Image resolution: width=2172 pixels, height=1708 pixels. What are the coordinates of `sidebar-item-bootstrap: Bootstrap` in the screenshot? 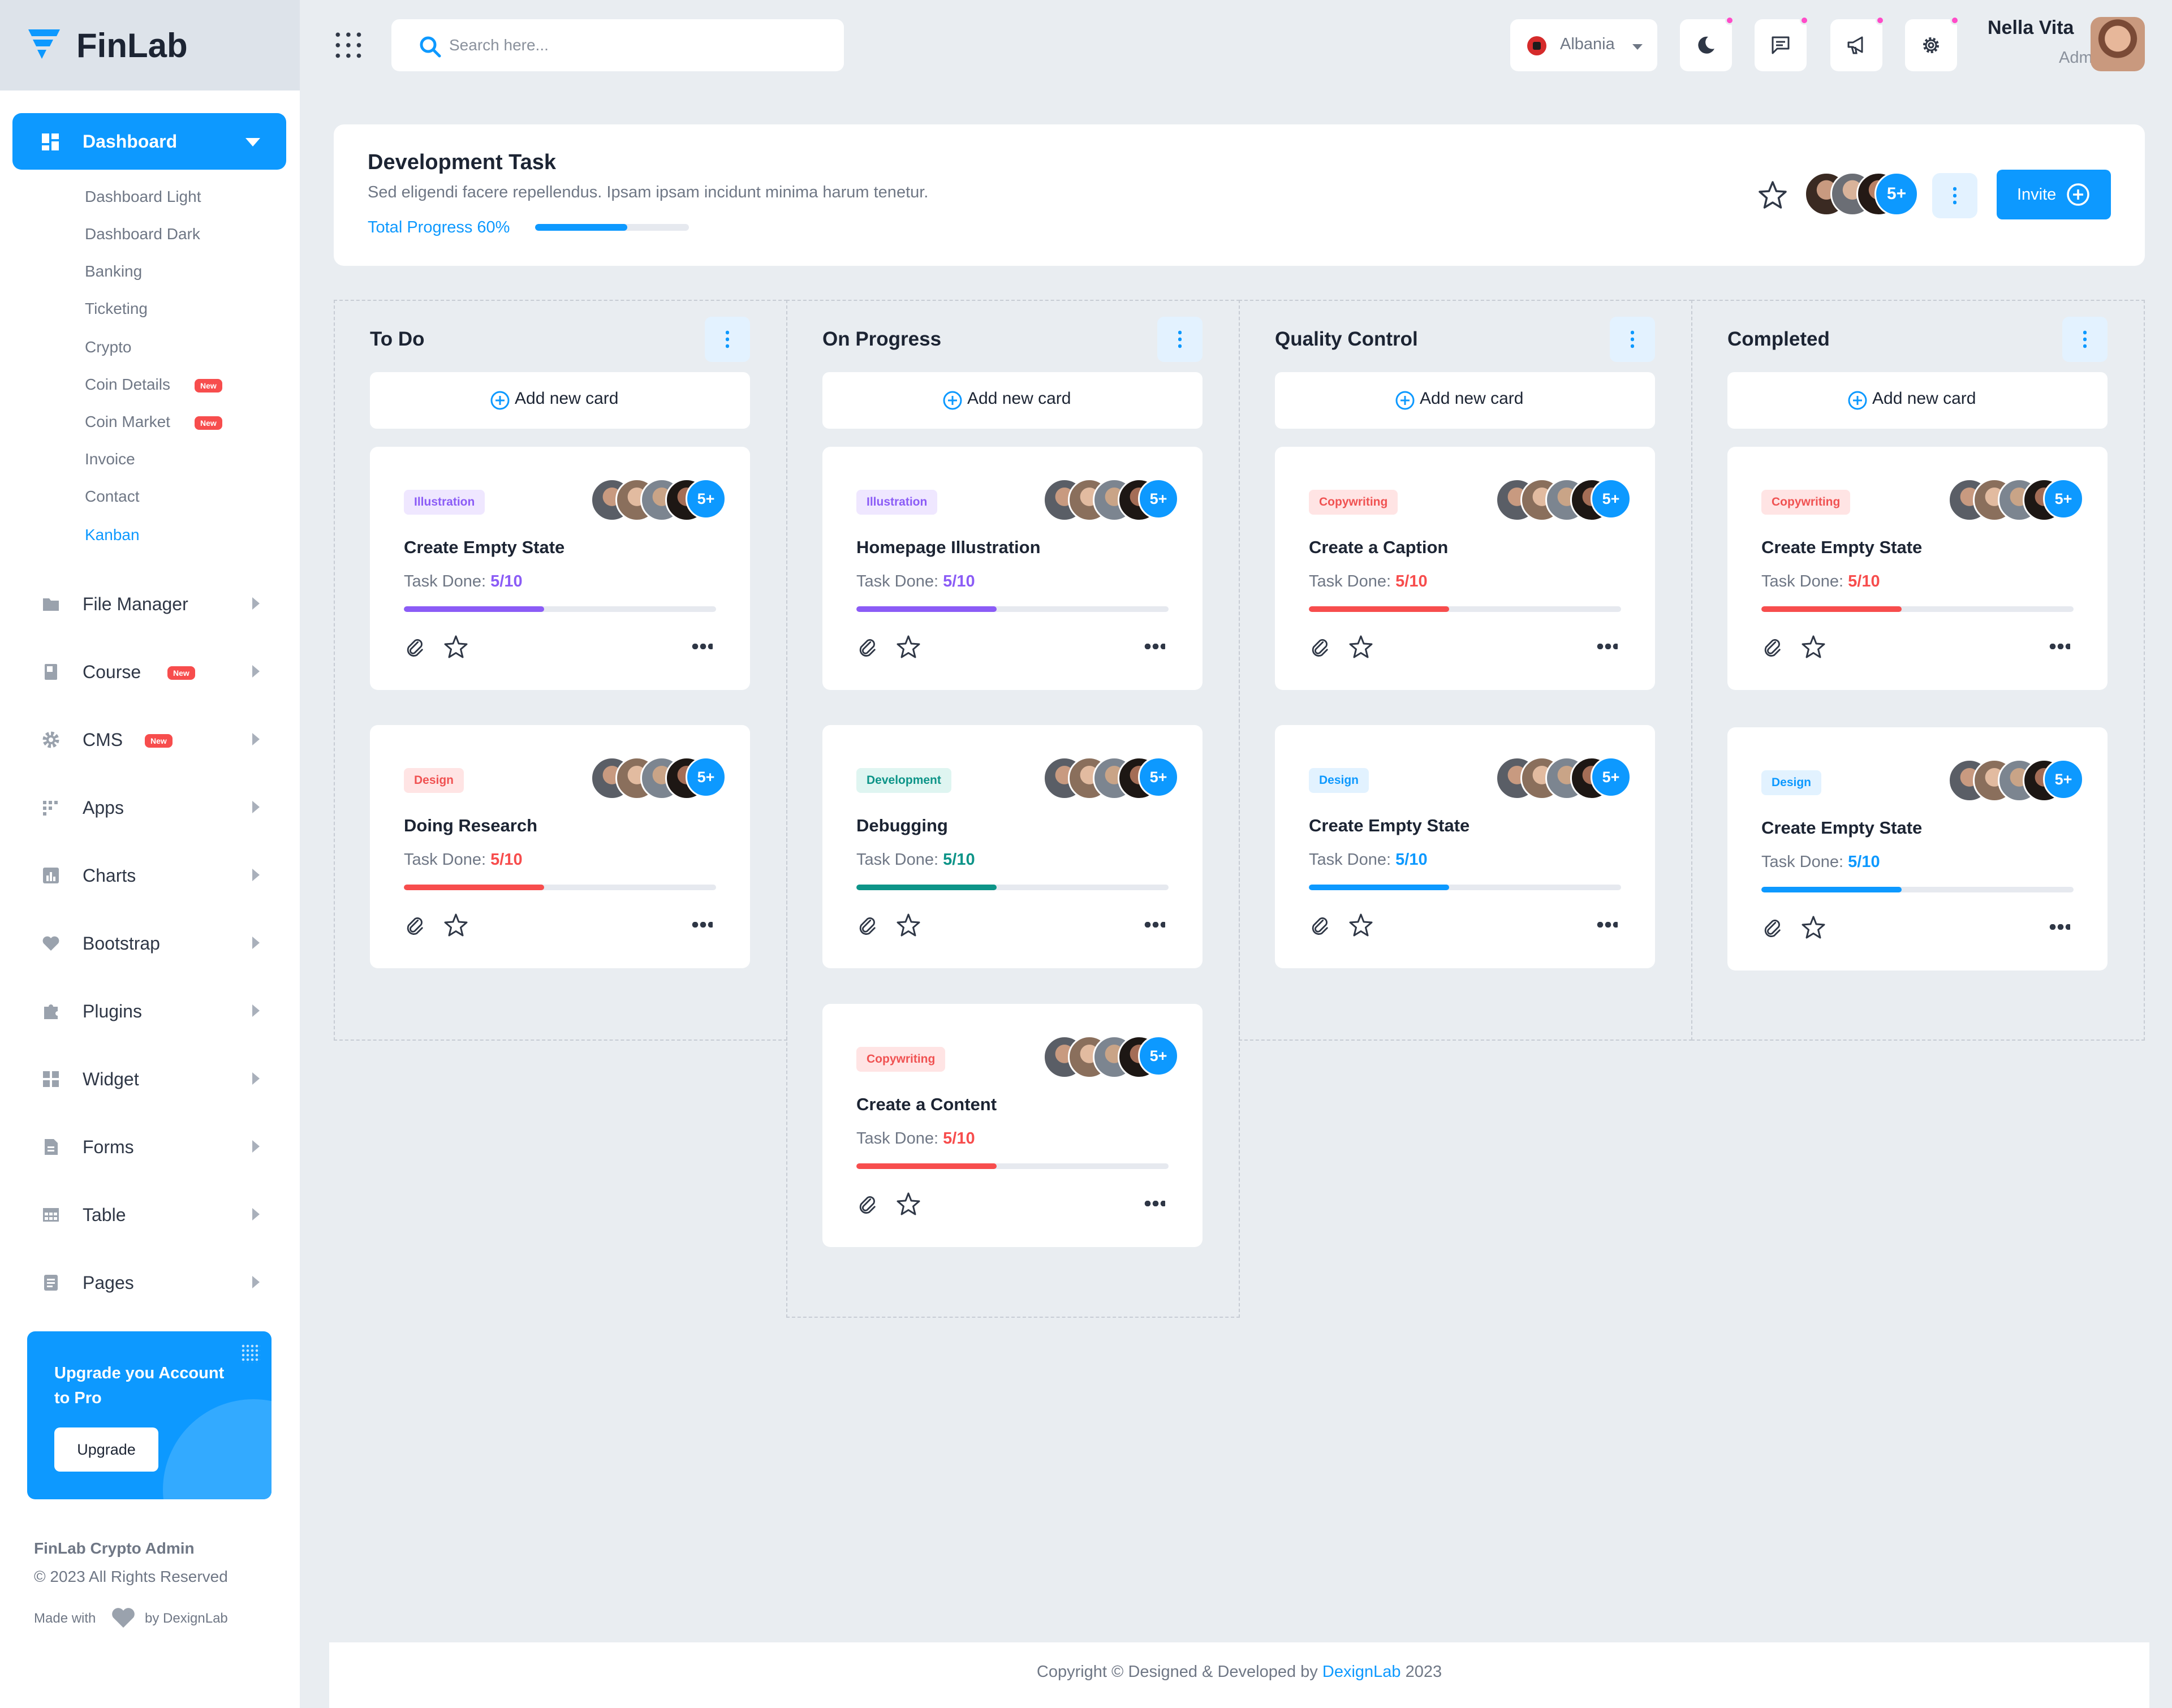 It's located at (150, 943).